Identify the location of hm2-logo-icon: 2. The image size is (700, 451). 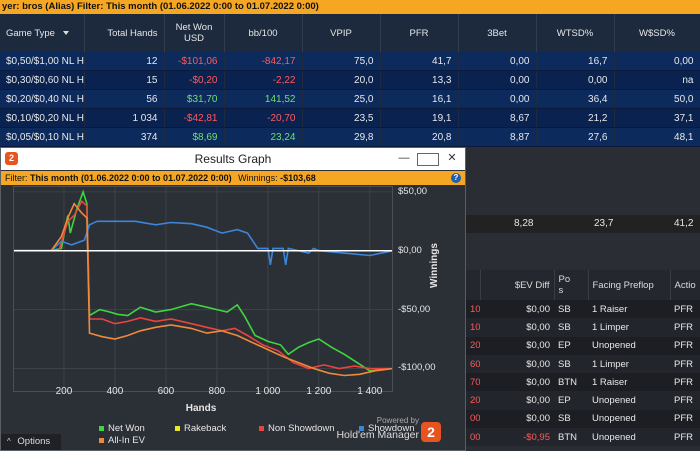
(431, 432).